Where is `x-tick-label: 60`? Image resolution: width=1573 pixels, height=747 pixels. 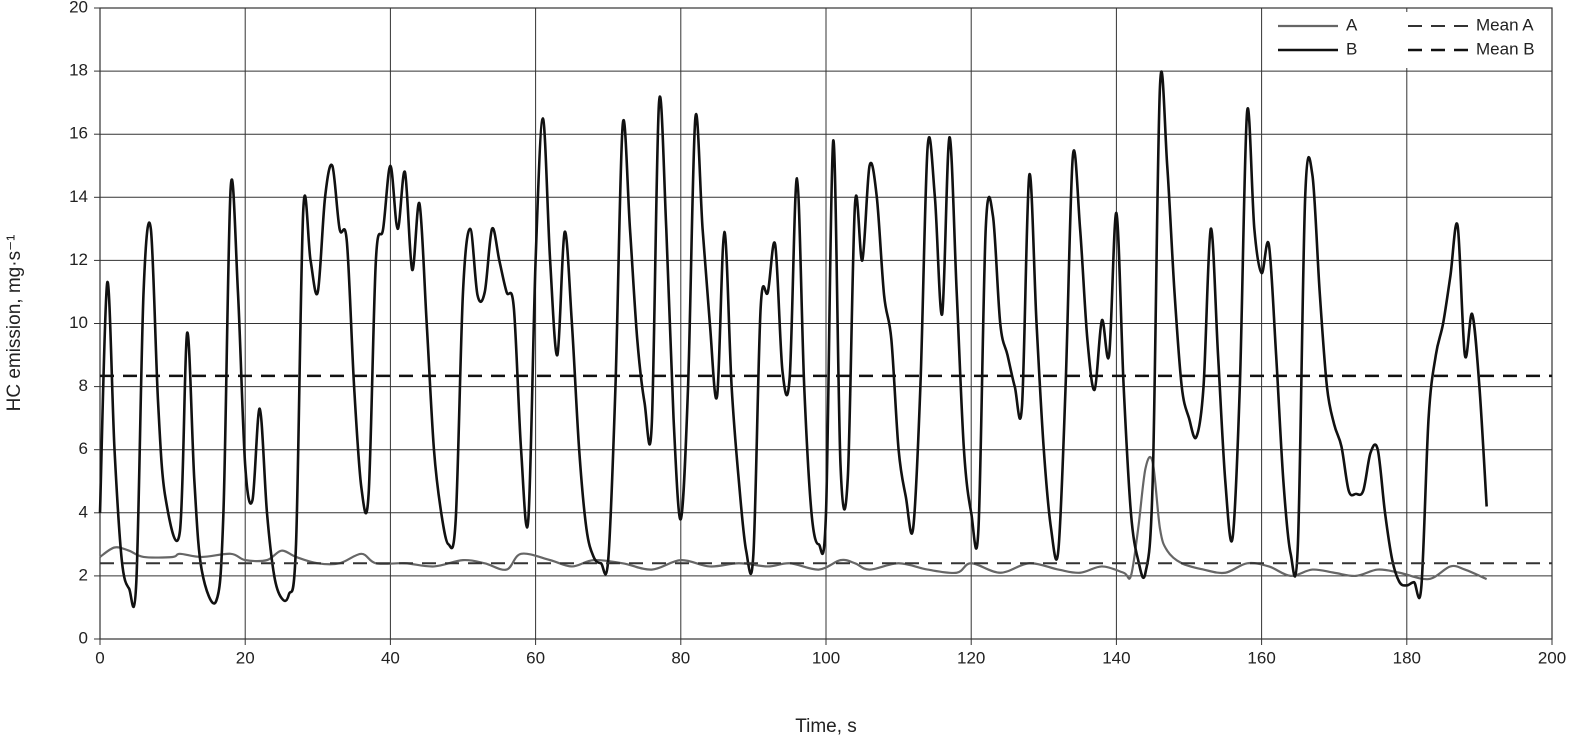 x-tick-label: 60 is located at coordinates (535, 657).